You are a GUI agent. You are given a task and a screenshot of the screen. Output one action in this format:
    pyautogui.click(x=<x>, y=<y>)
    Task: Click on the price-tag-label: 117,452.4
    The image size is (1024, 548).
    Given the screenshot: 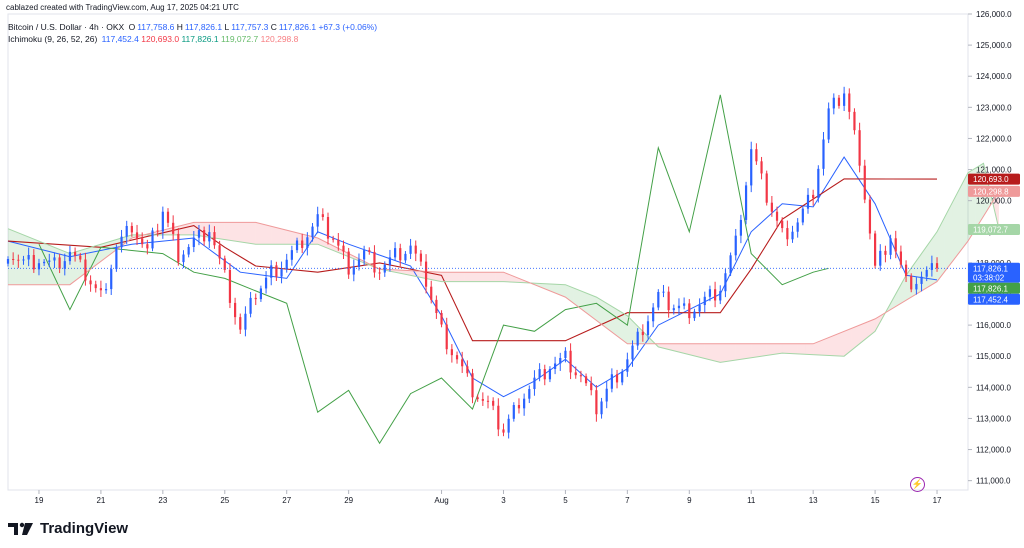 What is the action you would take?
    pyautogui.click(x=991, y=299)
    